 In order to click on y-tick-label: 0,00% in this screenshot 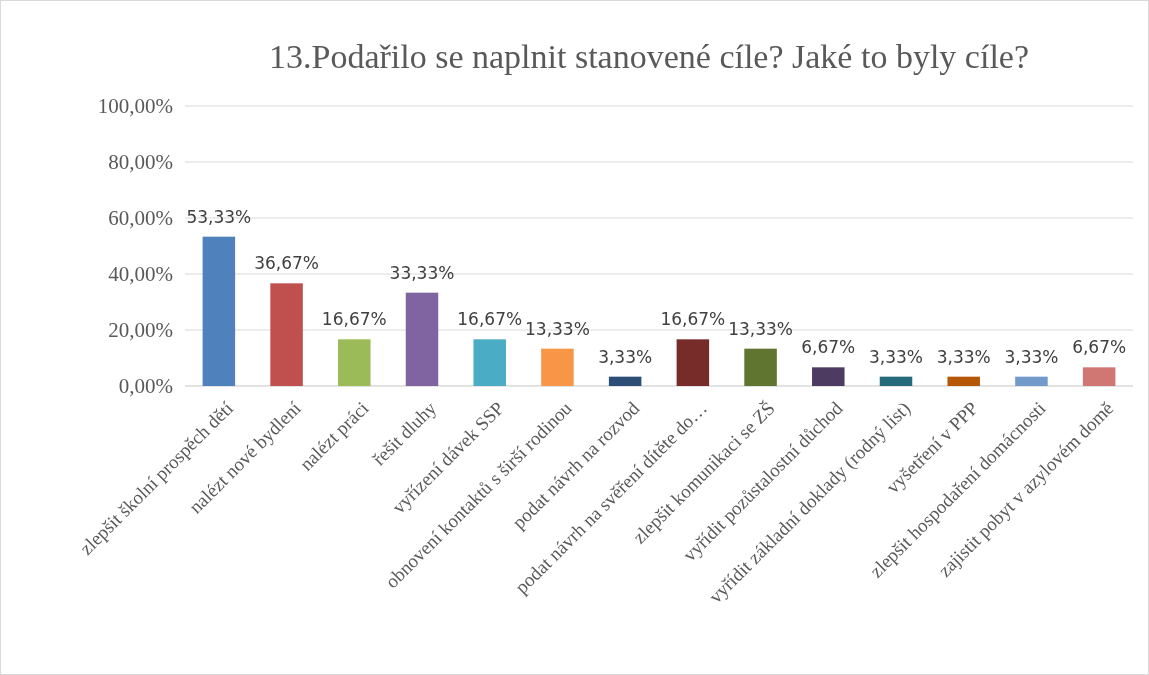, I will do `click(145, 386)`.